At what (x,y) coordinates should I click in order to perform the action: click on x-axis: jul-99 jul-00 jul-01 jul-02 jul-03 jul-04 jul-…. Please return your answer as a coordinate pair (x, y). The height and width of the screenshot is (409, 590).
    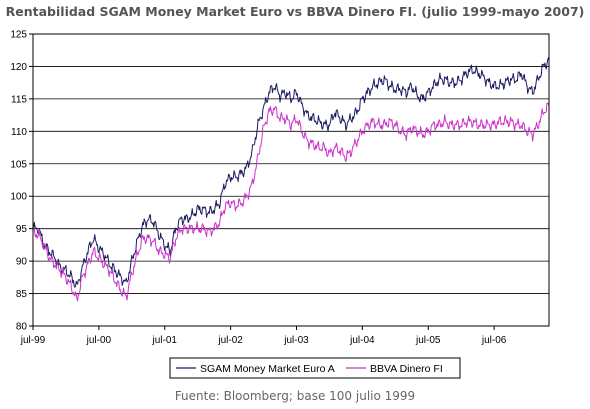
    Looking at the image, I should click on (263, 336).